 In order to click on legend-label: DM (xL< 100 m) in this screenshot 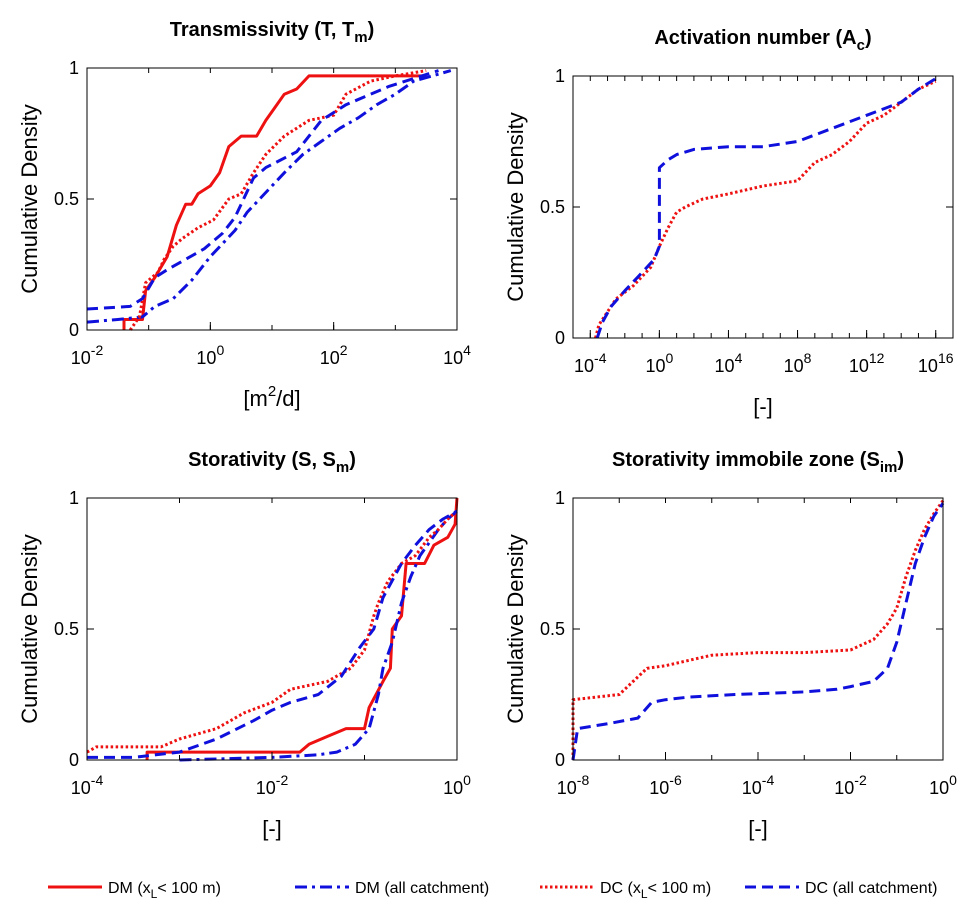, I will do `click(164, 890)`.